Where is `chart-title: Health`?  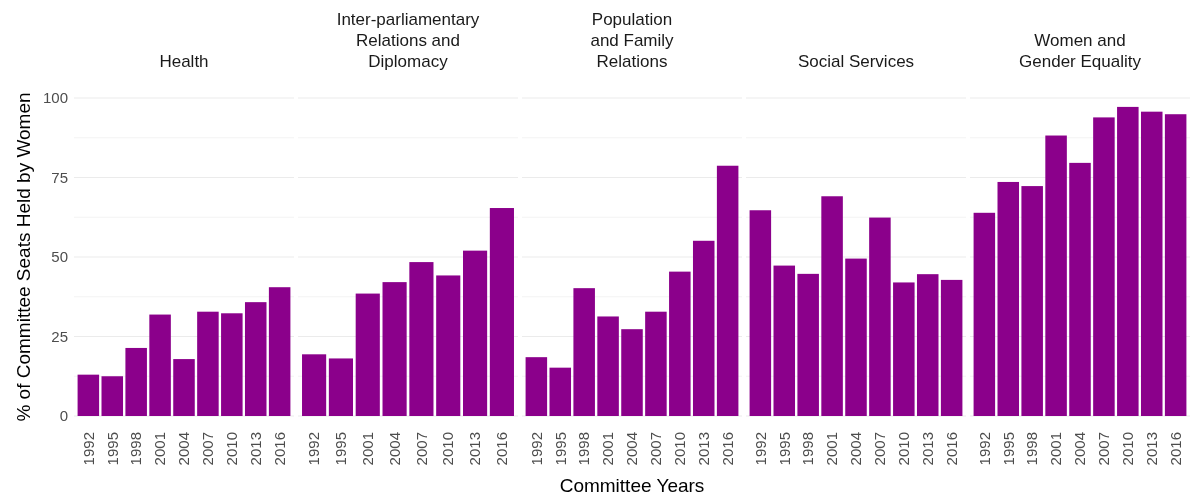 chart-title: Health is located at coordinates (184, 61).